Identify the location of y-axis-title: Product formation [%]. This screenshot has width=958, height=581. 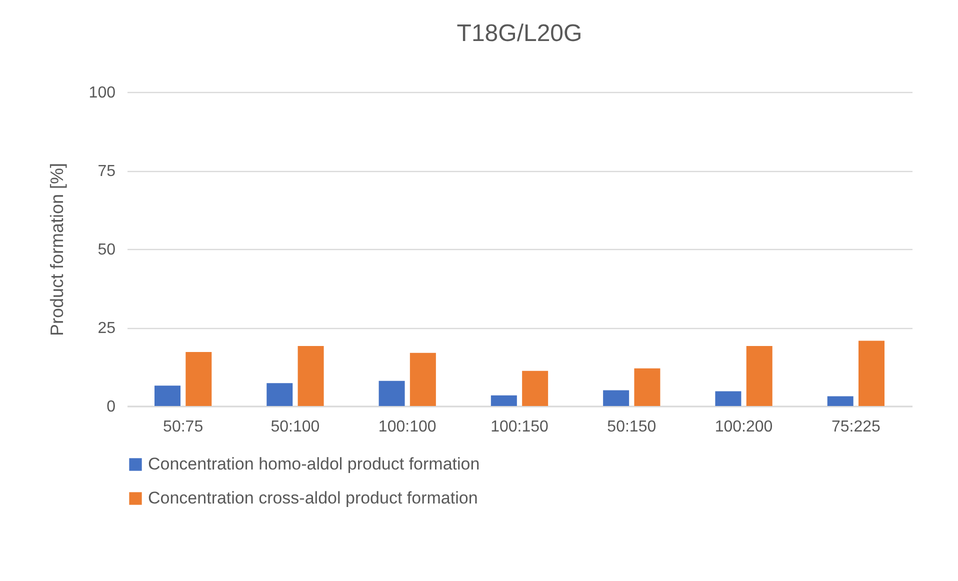
(56, 249).